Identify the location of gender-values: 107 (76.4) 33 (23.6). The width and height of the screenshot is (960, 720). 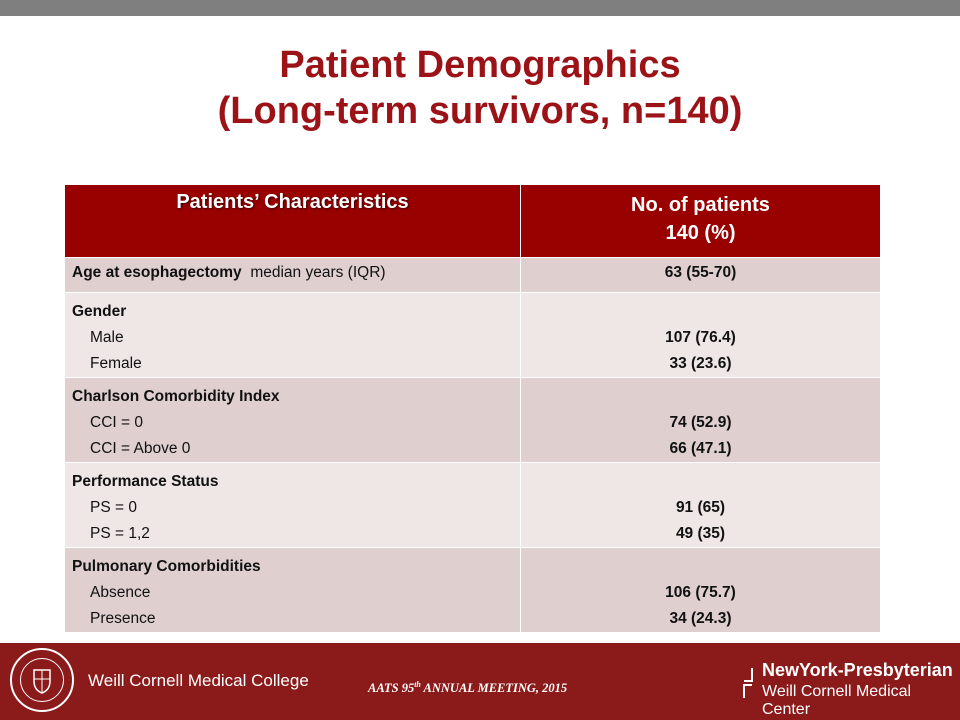
(700, 335).